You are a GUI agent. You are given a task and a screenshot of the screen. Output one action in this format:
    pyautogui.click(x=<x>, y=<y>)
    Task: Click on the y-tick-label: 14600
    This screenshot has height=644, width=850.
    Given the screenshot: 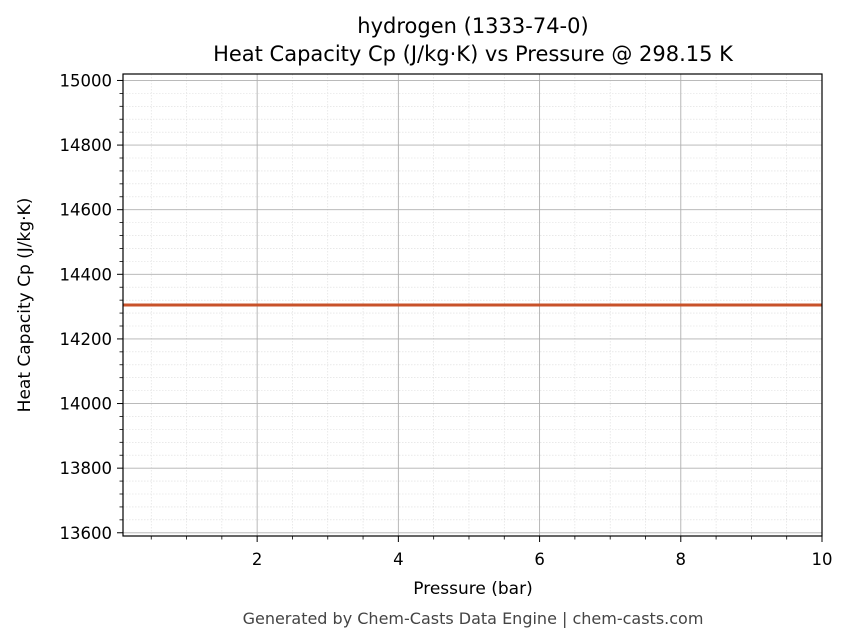 What is the action you would take?
    pyautogui.click(x=86, y=210)
    